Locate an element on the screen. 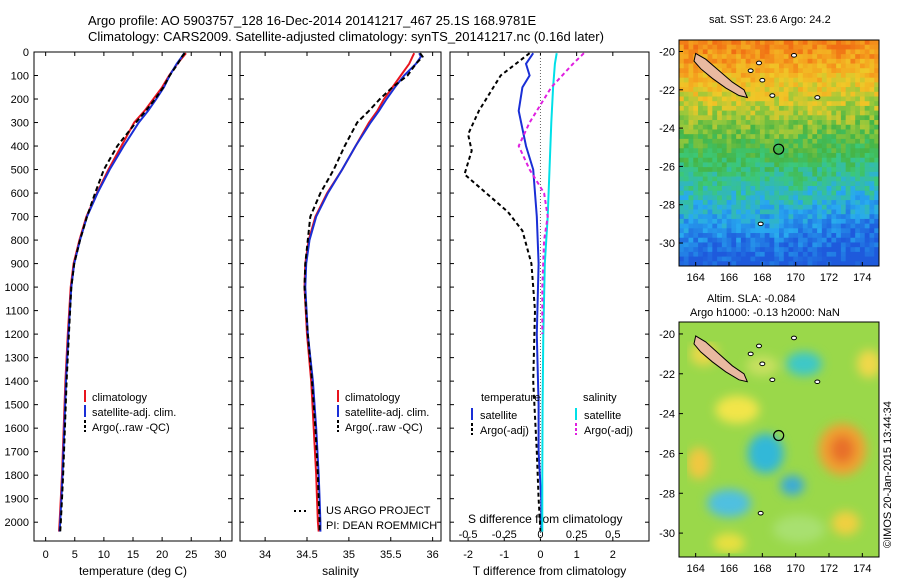 The image size is (900, 580). map-lat-label: -24 is located at coordinates (667, 129).